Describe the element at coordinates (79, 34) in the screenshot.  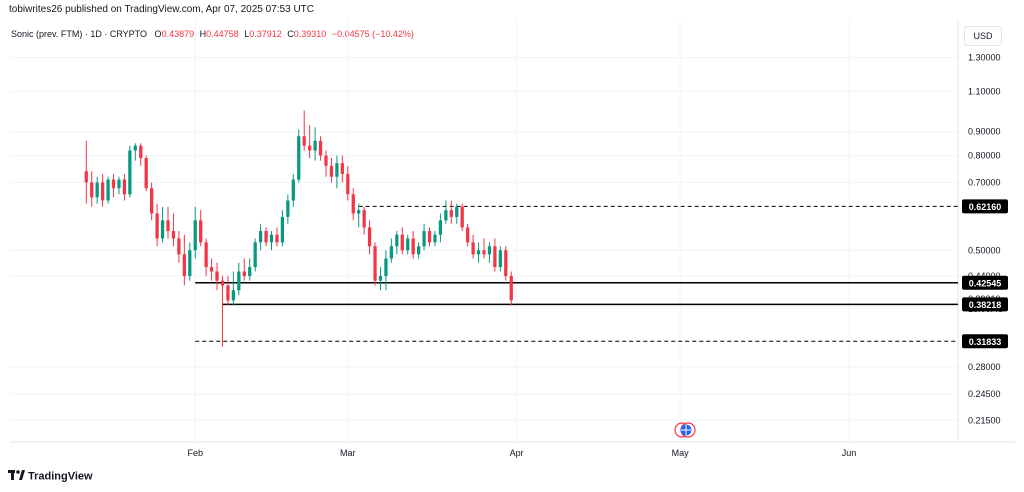
I see `symbol-name: Sonic (prev. FTM) · 1D · CRYPTO` at that location.